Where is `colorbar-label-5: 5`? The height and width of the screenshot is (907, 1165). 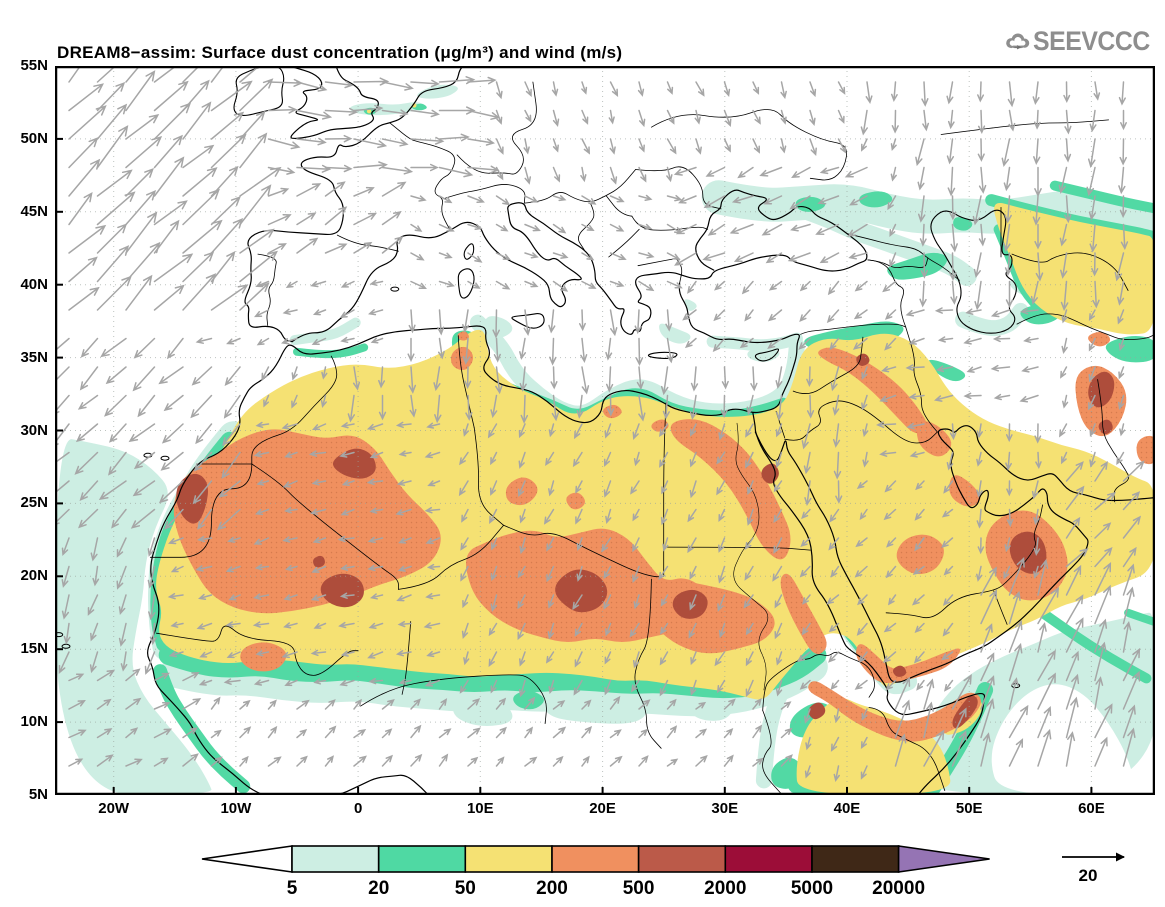 colorbar-label-5: 5 is located at coordinates (292, 888).